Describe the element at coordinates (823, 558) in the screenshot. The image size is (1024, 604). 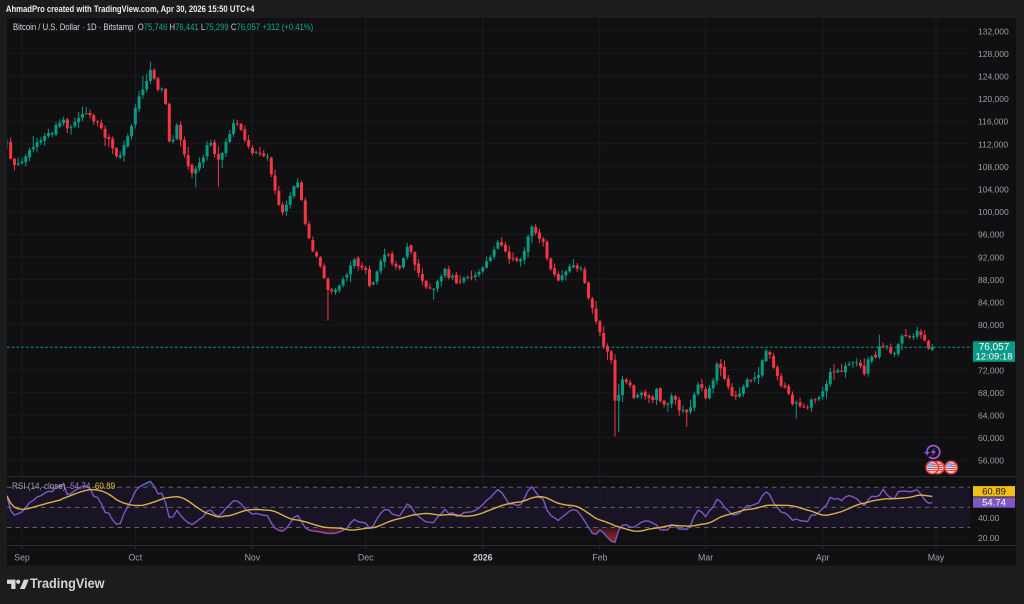
I see `svg-text: Apr` at that location.